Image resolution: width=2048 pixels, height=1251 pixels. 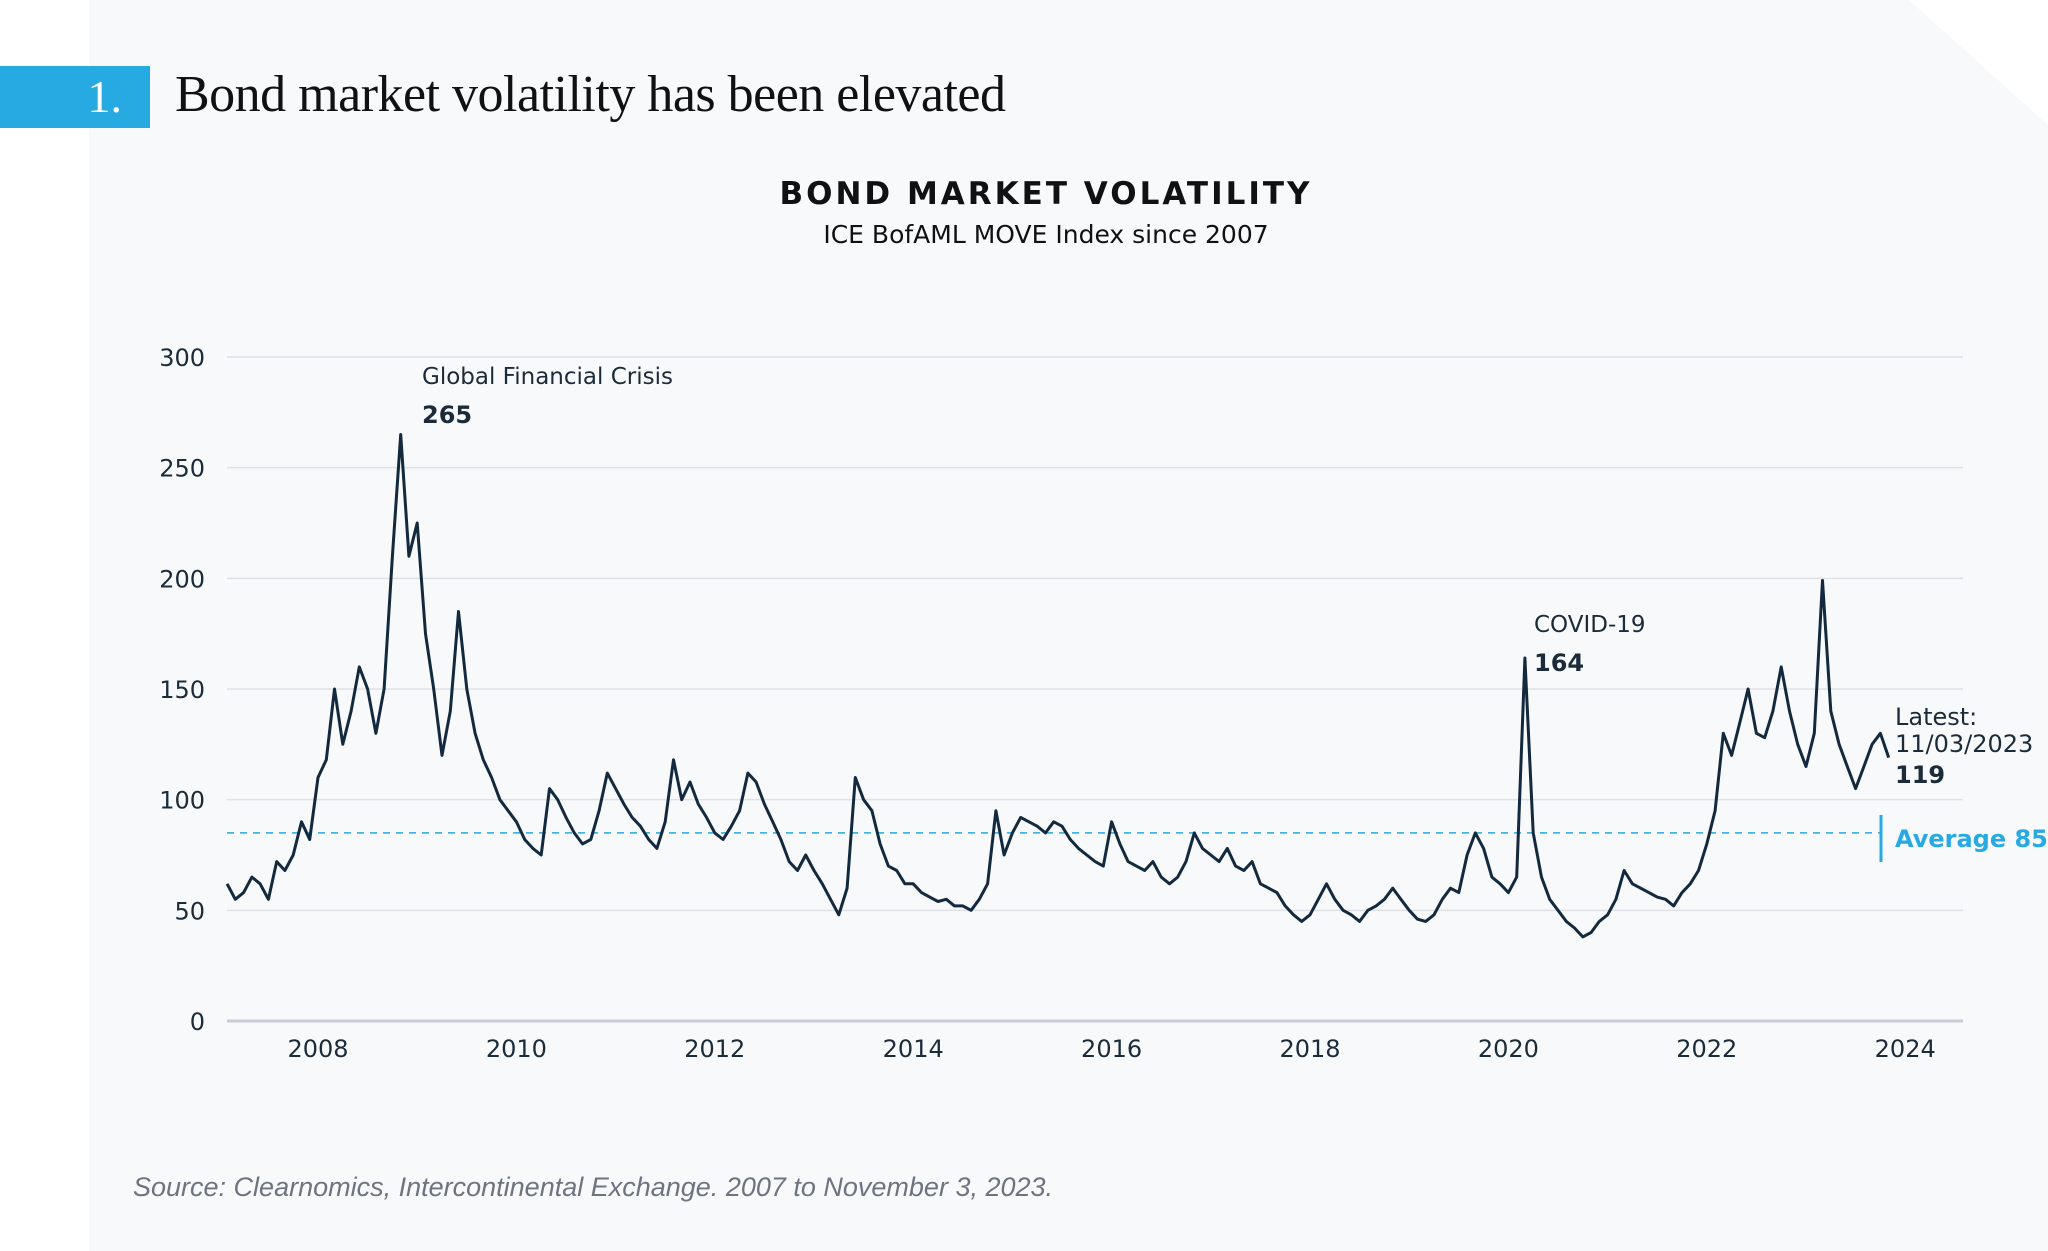 I want to click on x-tick-label: 2010, so click(x=516, y=1049).